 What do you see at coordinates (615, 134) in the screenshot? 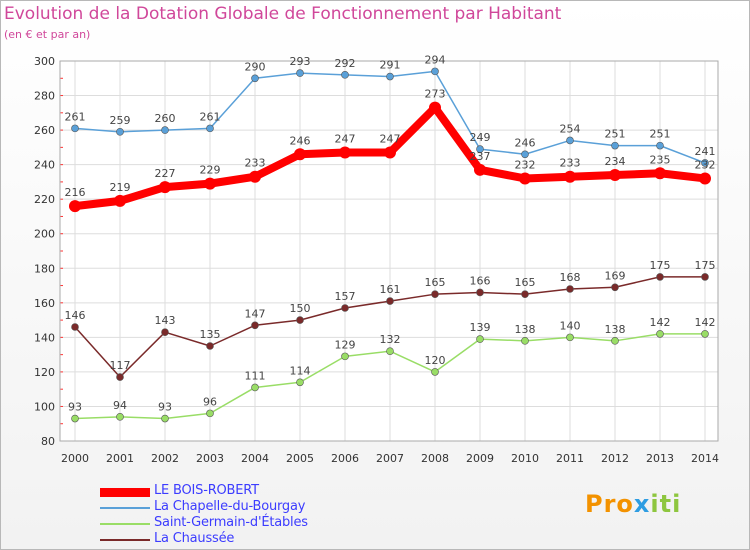
I see `data-label: 251` at bounding box center [615, 134].